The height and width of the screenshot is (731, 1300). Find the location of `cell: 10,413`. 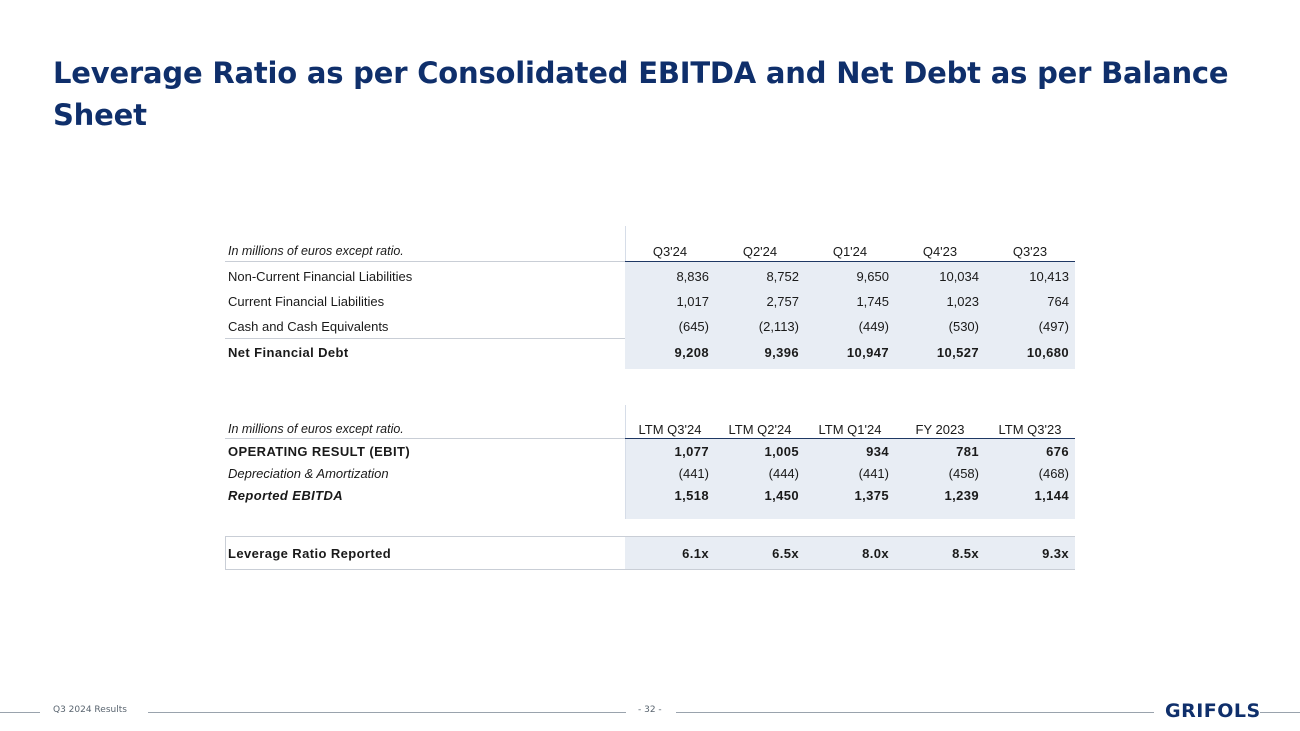

cell: 10,413 is located at coordinates (1049, 276).